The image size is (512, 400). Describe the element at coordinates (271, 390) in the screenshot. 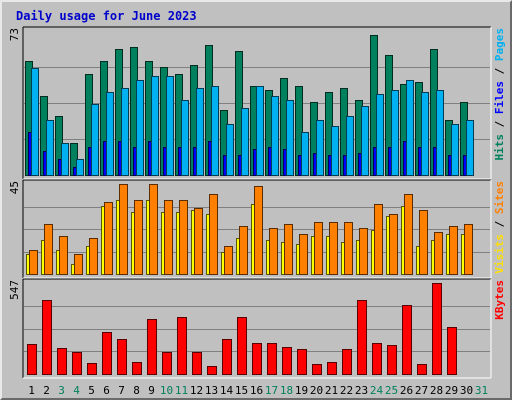

I see `day-label-17: 17` at that location.